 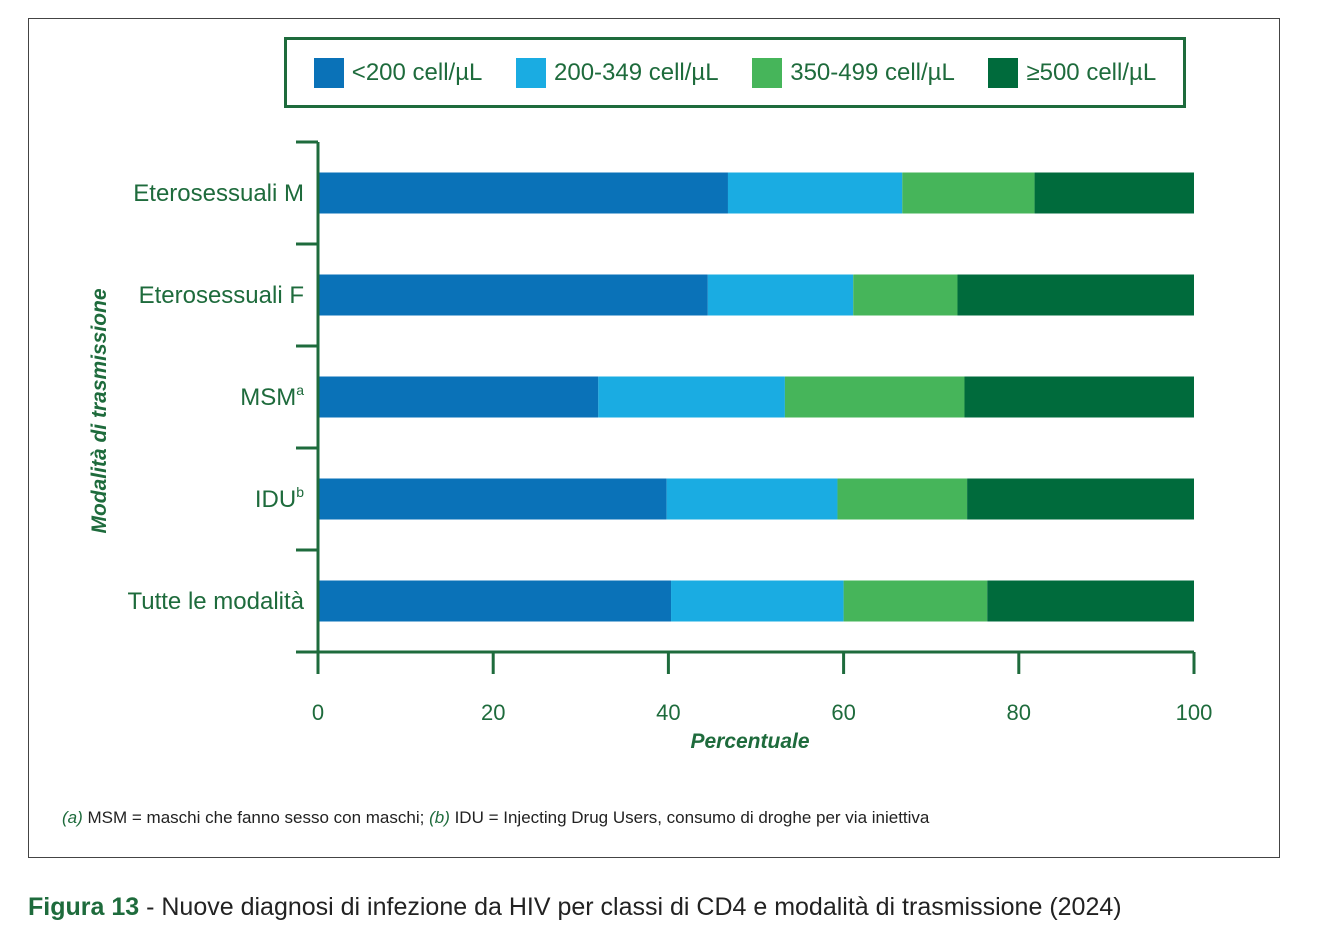 What do you see at coordinates (749, 741) in the screenshot?
I see `x-axis-title: Percentuale` at bounding box center [749, 741].